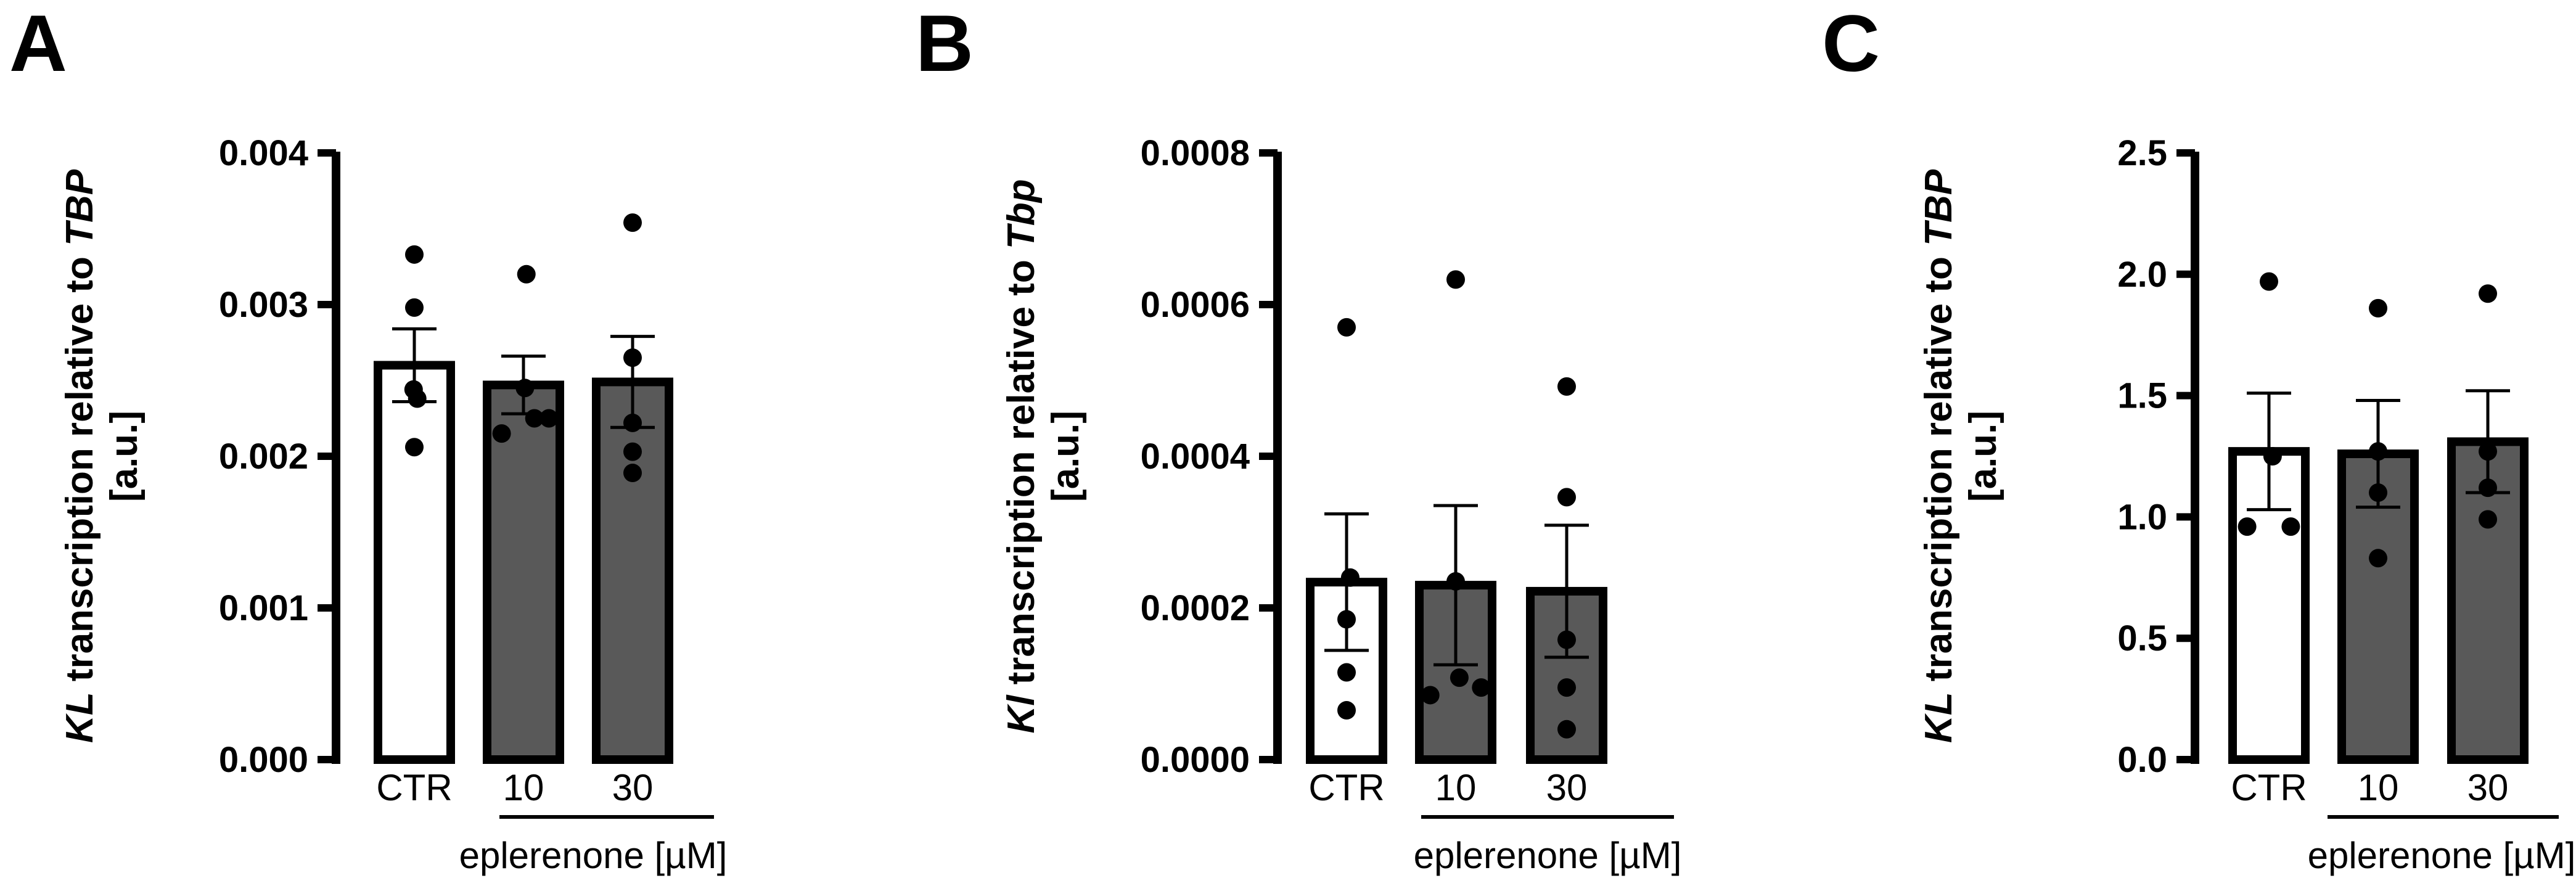  Describe the element at coordinates (2142, 275) in the screenshot. I see `y-tick-label: 2.0` at that location.